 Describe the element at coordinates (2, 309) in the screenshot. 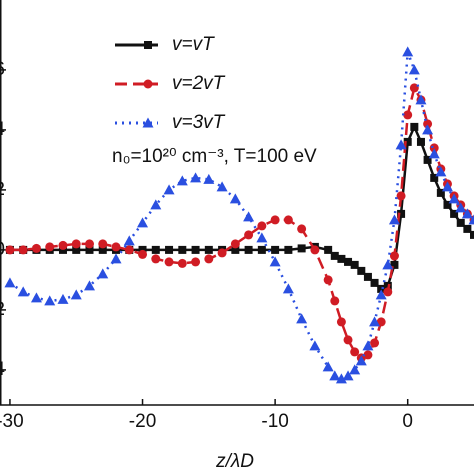

I see `y-tick-label: 2` at that location.